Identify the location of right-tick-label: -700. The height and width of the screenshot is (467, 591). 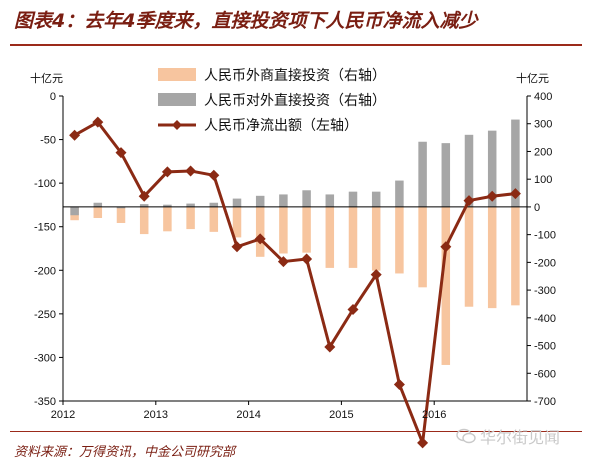
(545, 402).